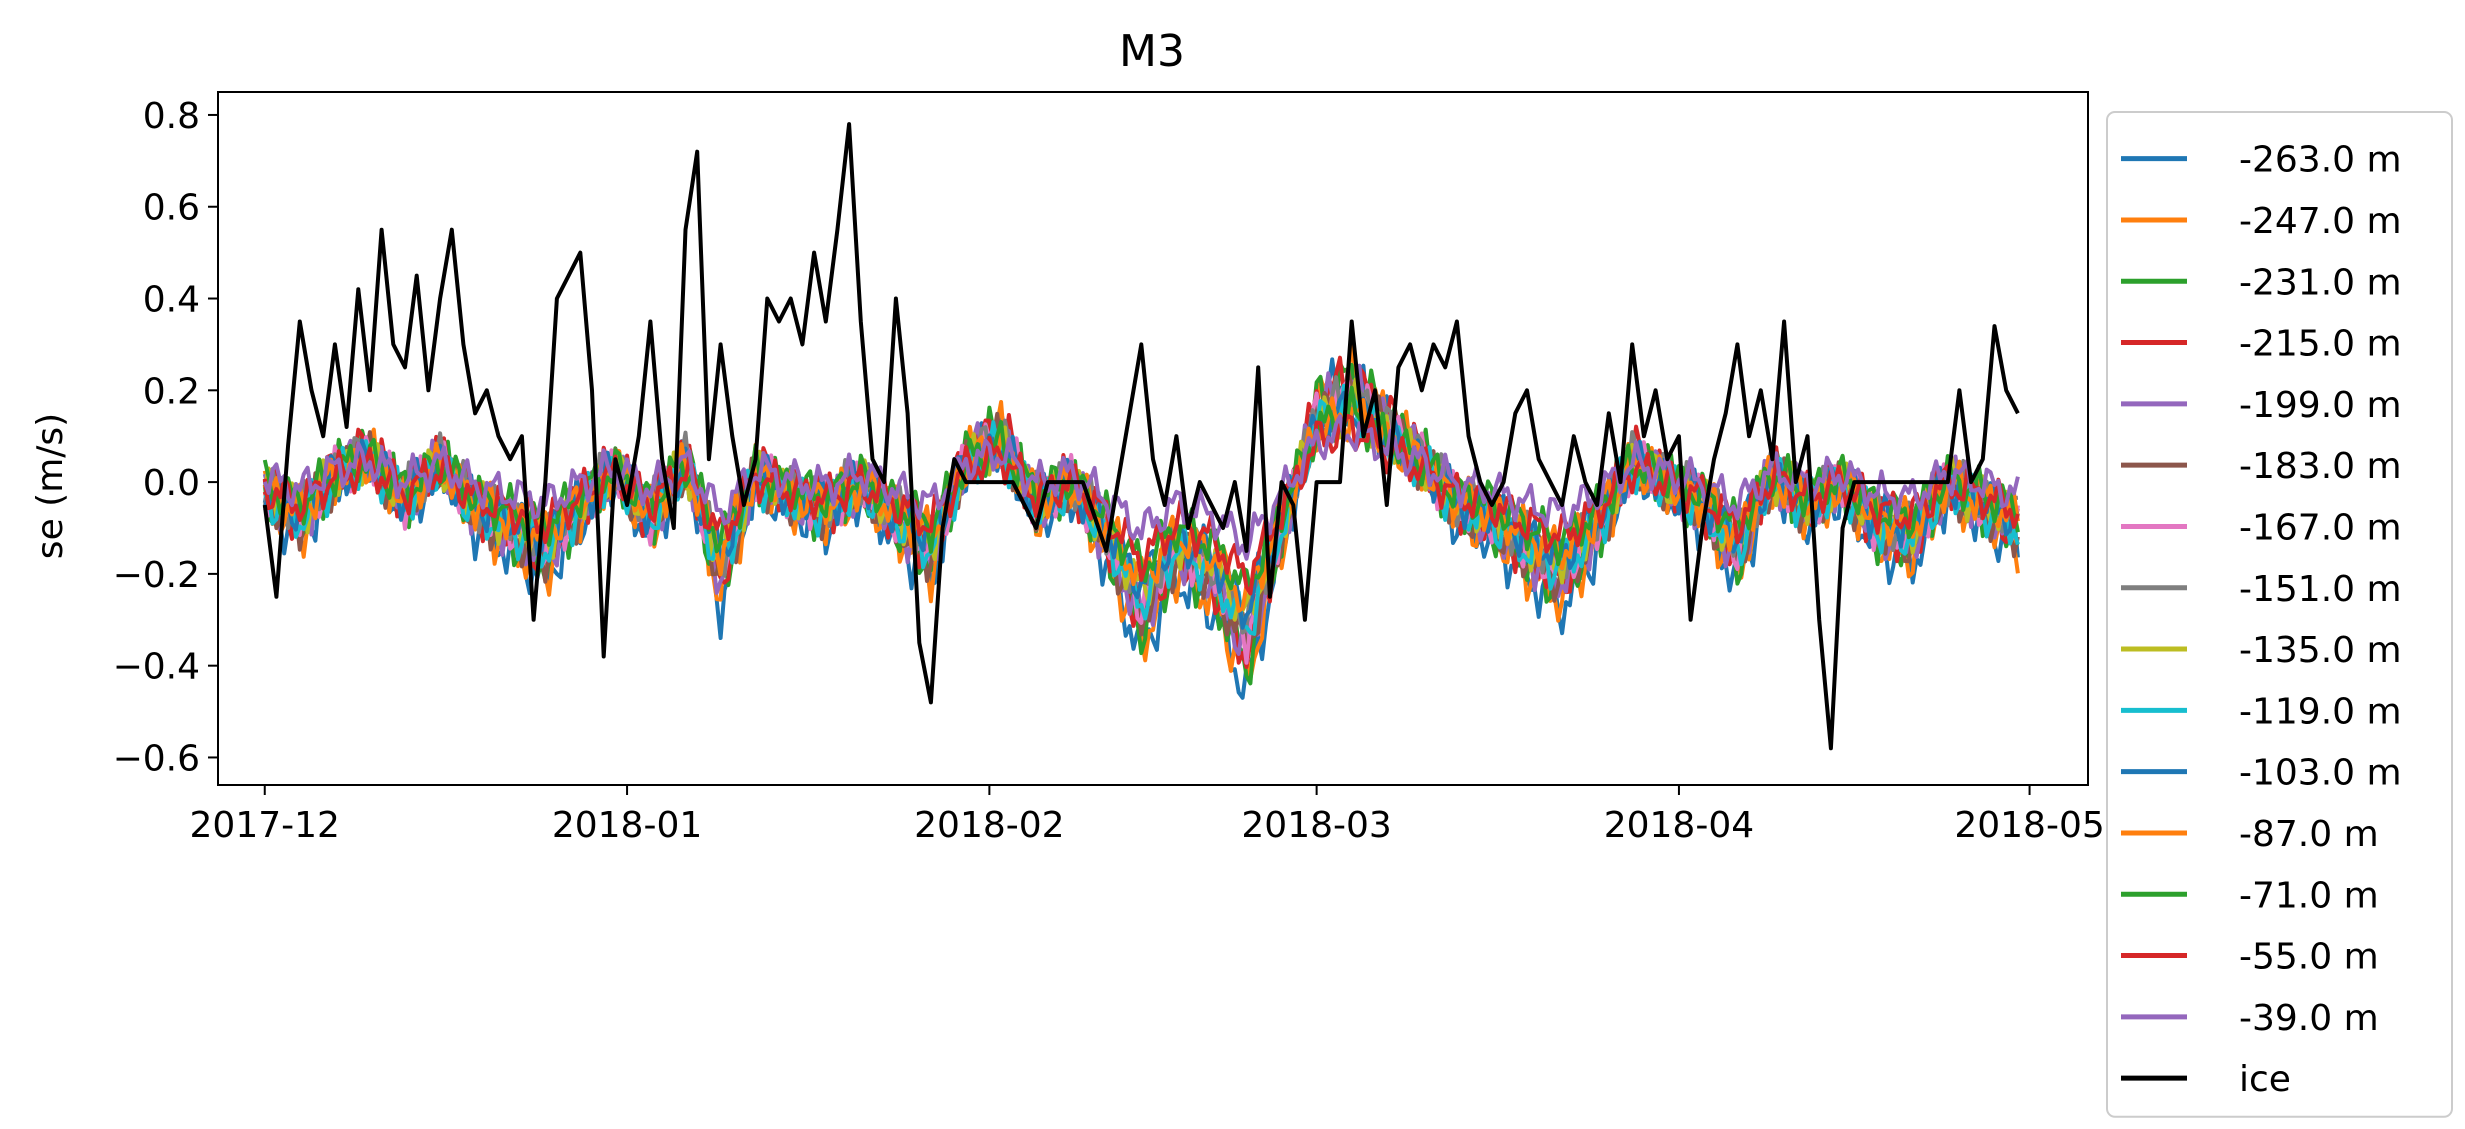 This screenshot has height=1129, width=2465. Describe the element at coordinates (171, 116) in the screenshot. I see `y-tick-label: 0.8` at that location.